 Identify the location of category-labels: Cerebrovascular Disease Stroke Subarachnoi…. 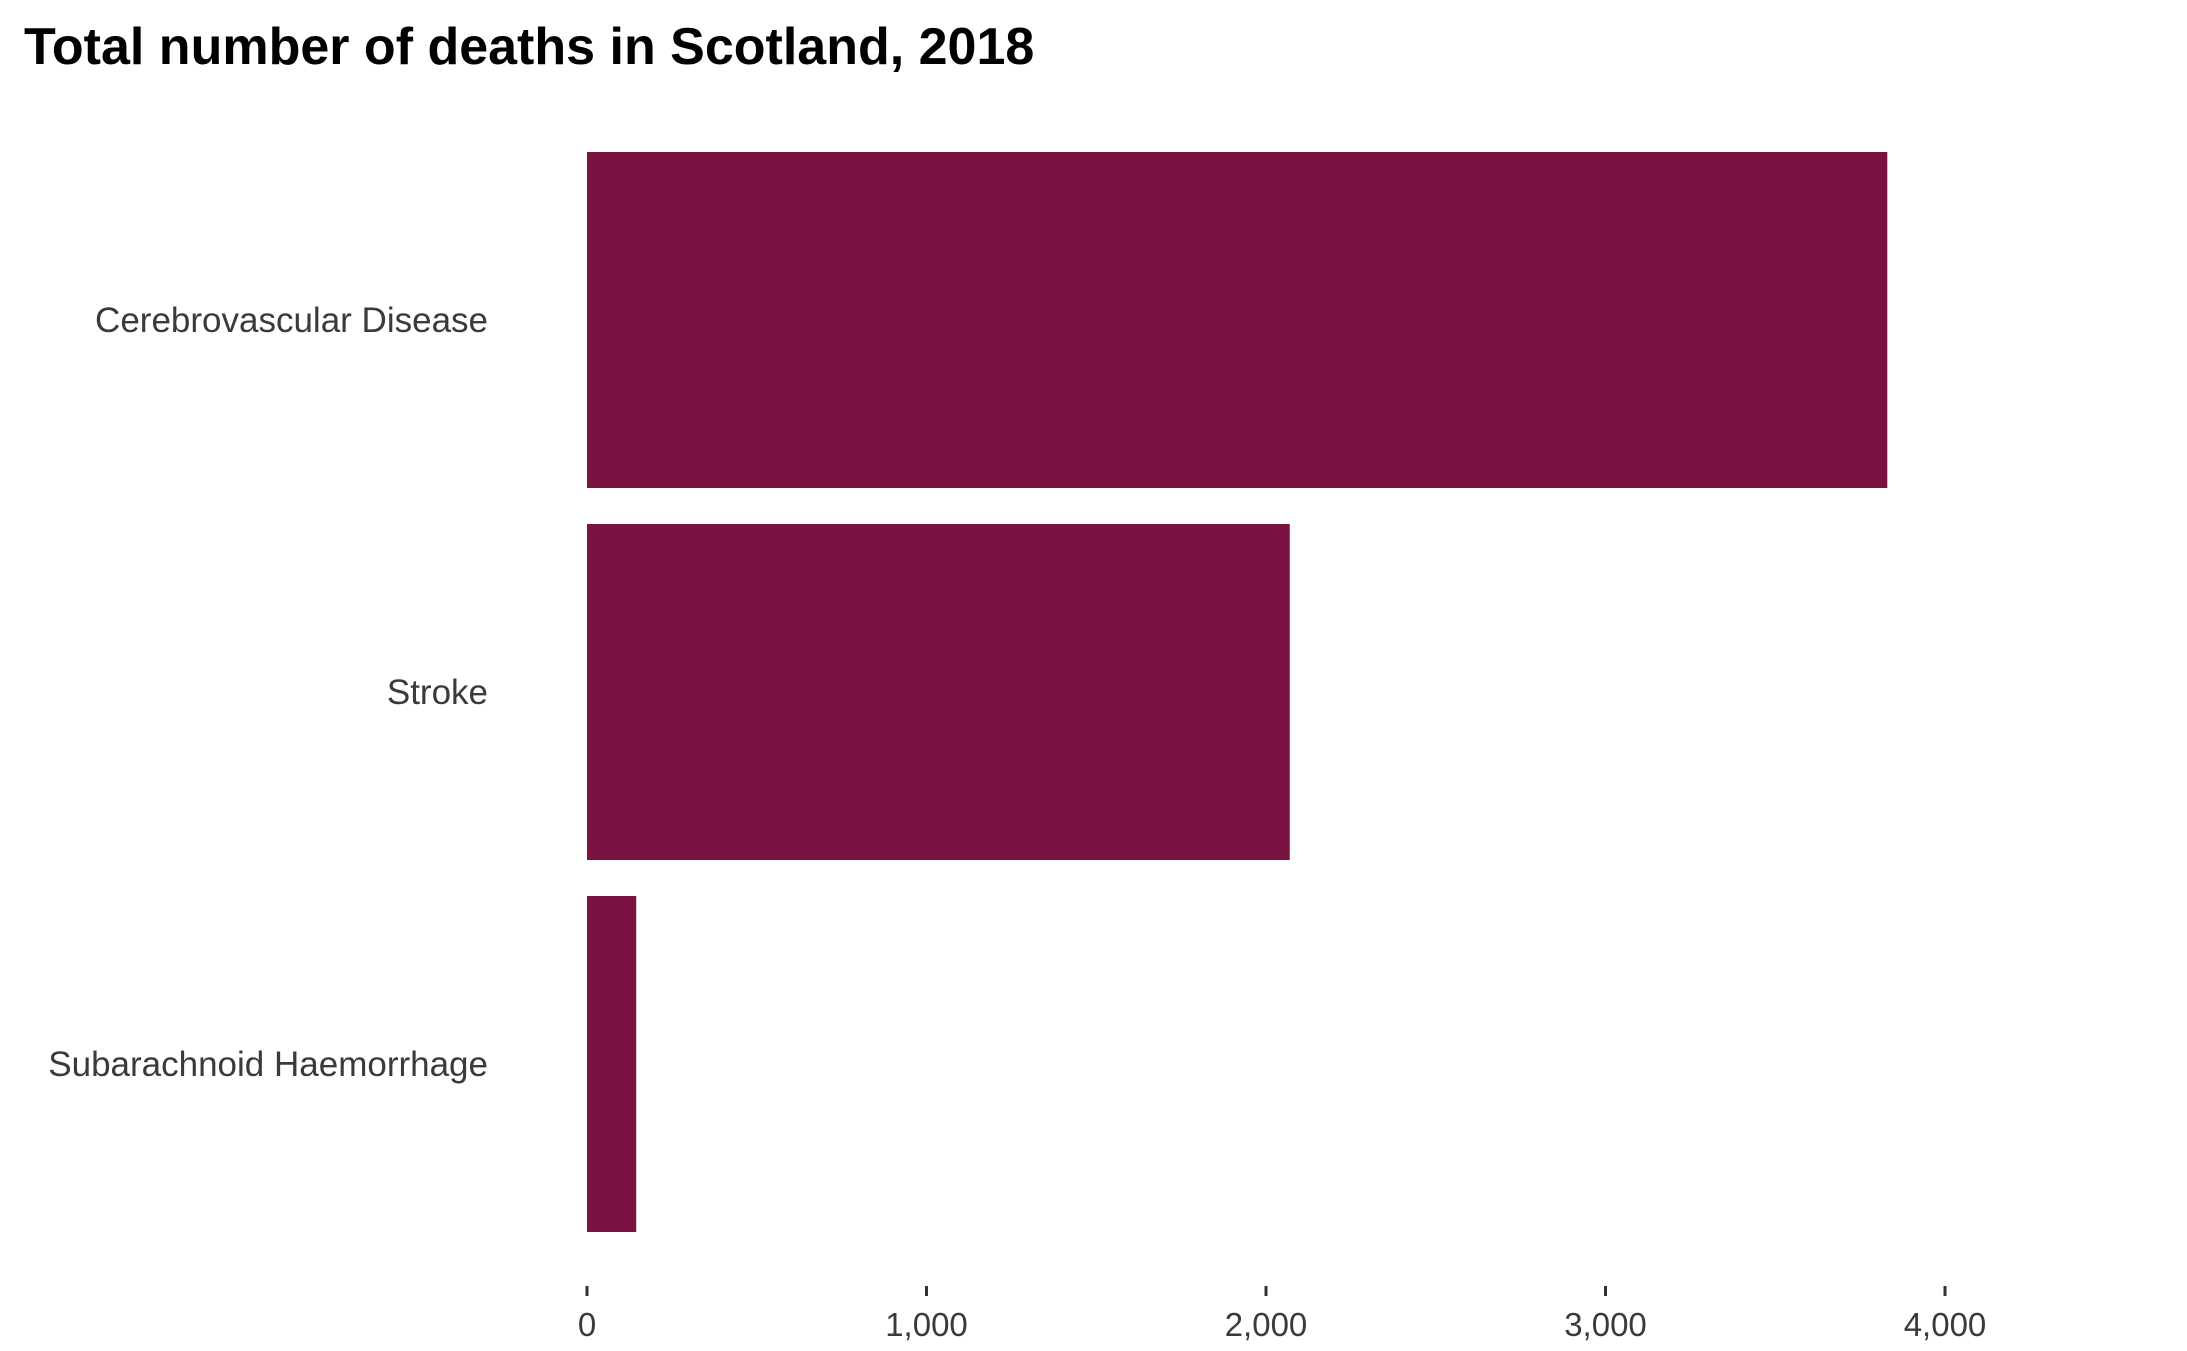
(268, 692).